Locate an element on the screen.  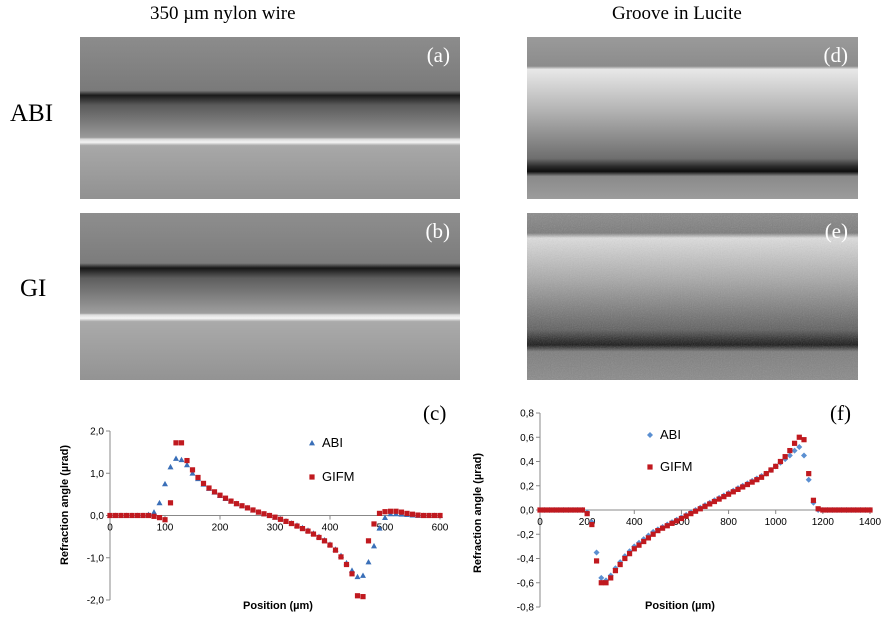
chart-f-legend-label-gifm: GIFM is located at coordinates (676, 466).